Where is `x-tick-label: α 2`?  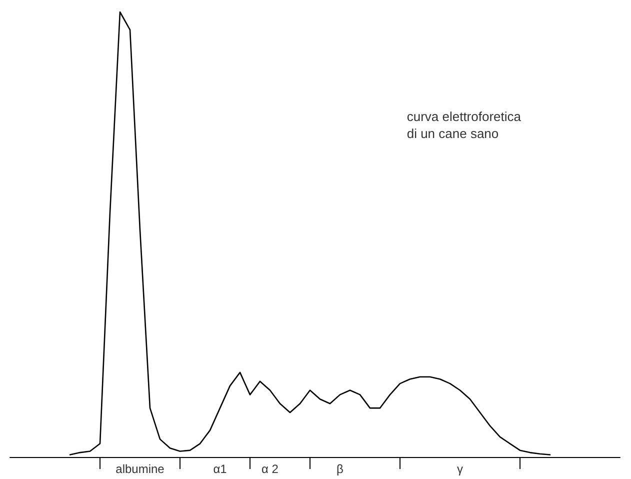 x-tick-label: α 2 is located at coordinates (270, 469).